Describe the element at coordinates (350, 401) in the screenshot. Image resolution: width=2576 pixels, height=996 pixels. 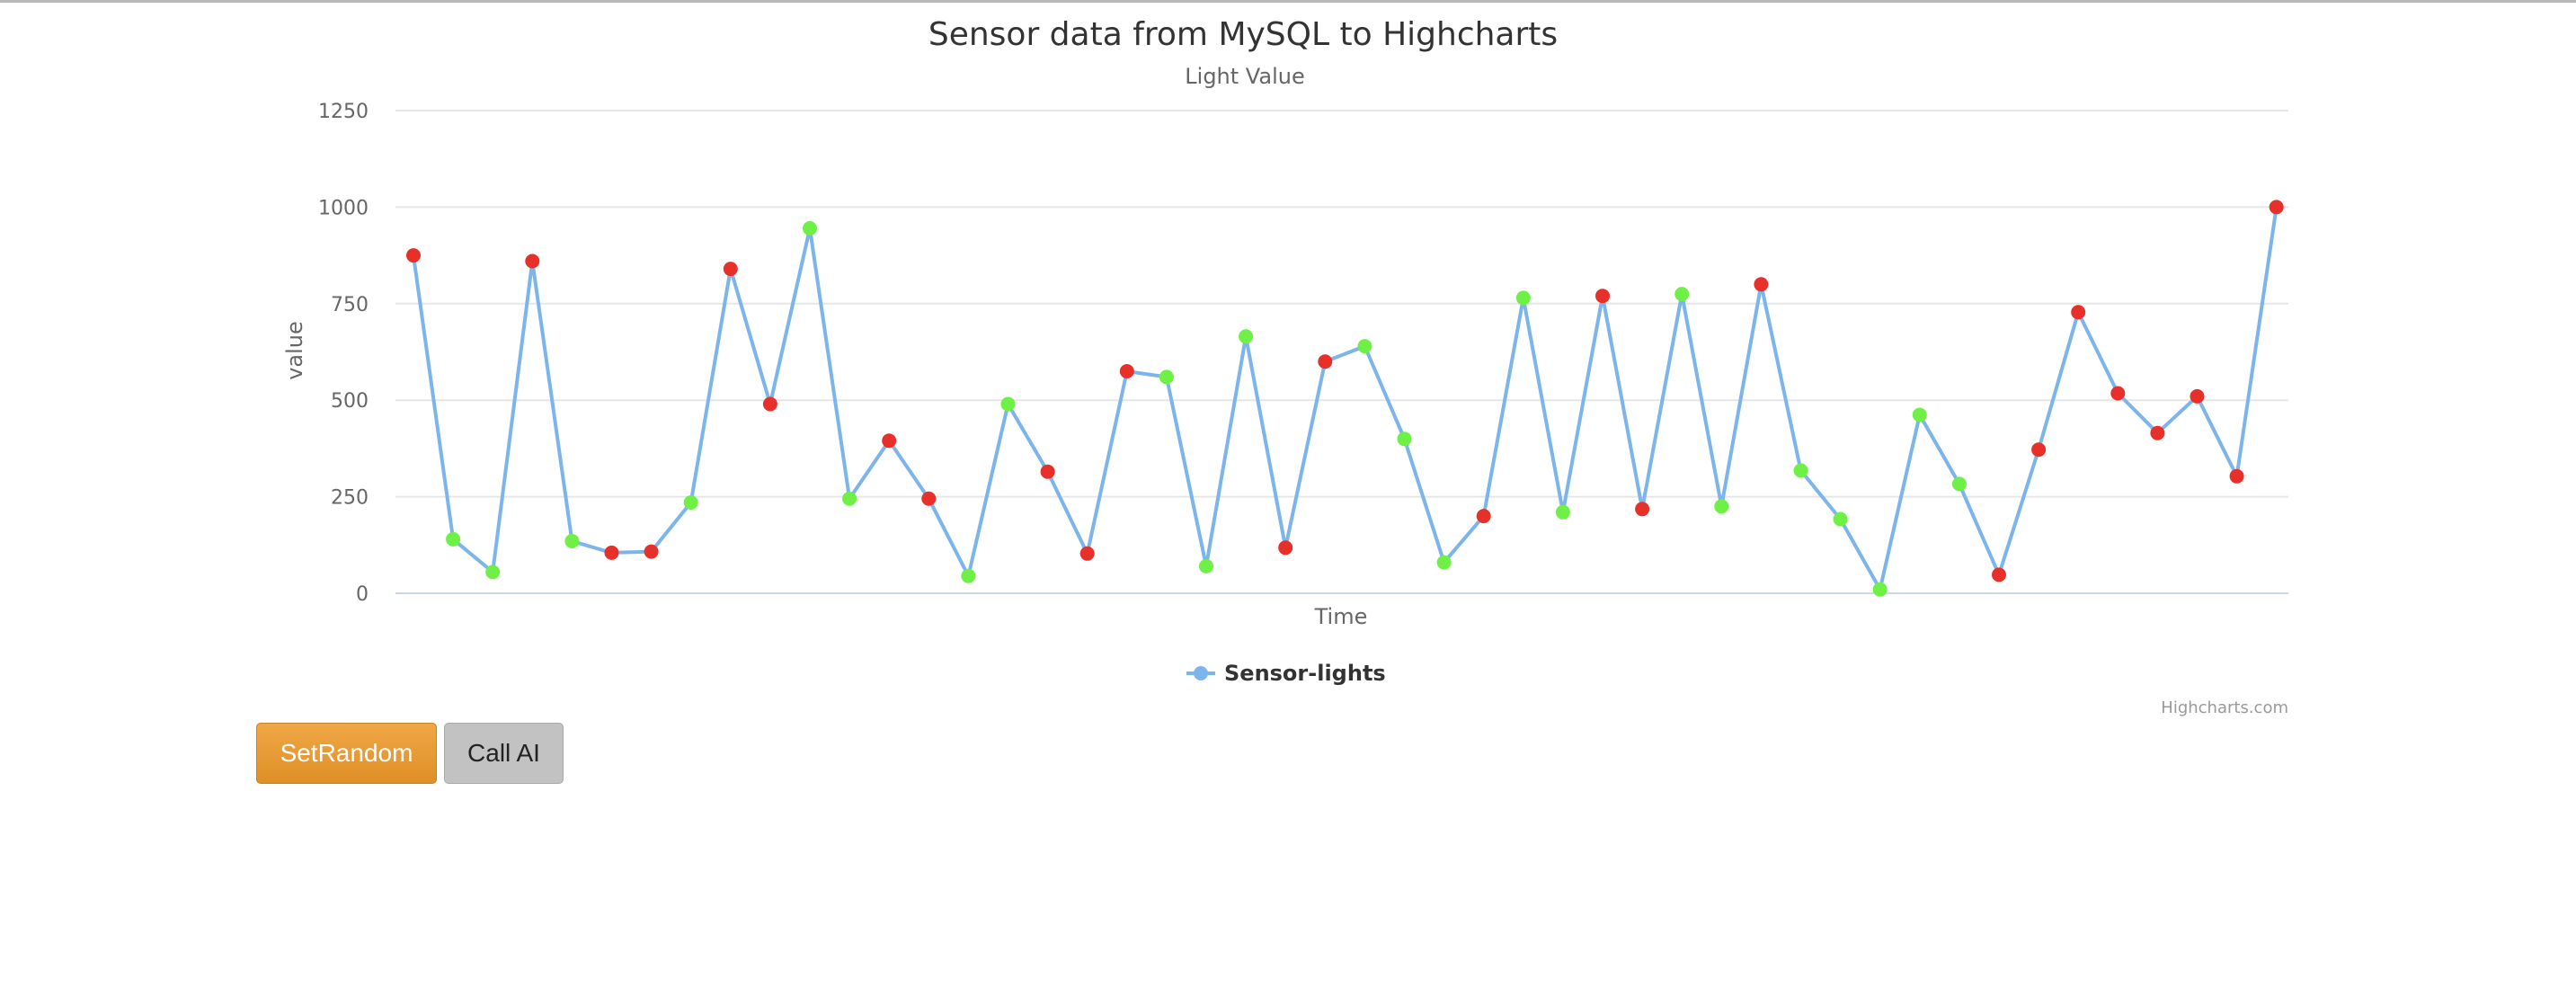
I see `y-tick-label: 500` at that location.